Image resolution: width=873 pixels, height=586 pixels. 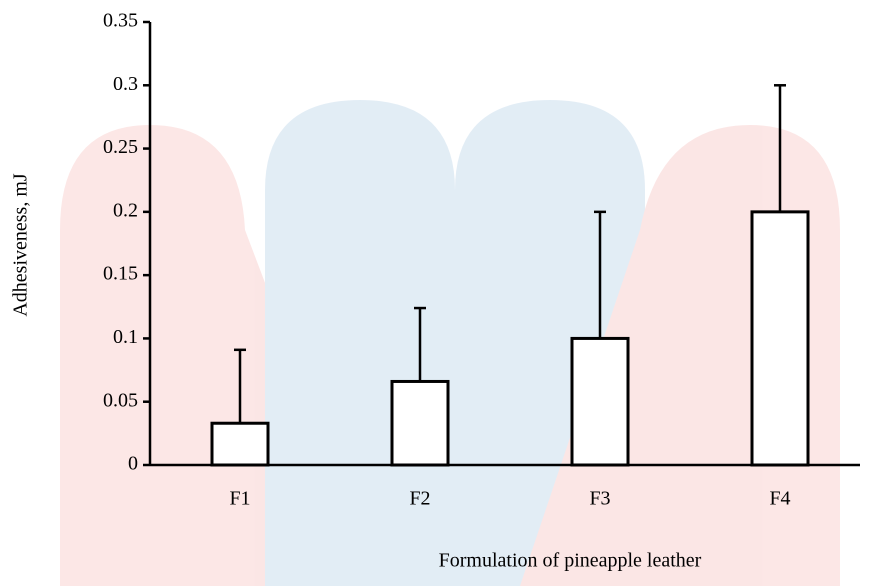 What do you see at coordinates (21, 245) in the screenshot?
I see `y-axis-label: Adhesiveness, mJ` at bounding box center [21, 245].